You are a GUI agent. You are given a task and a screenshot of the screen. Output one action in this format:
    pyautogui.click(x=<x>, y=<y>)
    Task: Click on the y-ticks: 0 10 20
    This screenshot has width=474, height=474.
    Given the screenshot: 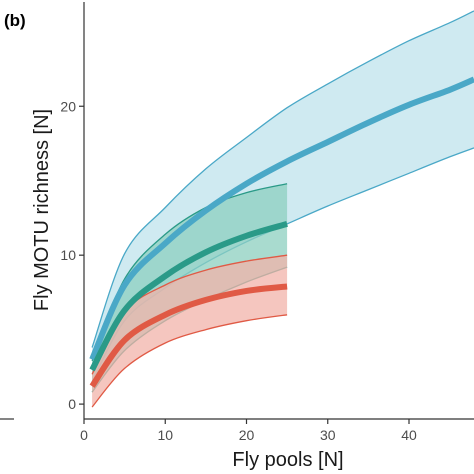 What is the action you would take?
    pyautogui.click(x=72, y=255)
    